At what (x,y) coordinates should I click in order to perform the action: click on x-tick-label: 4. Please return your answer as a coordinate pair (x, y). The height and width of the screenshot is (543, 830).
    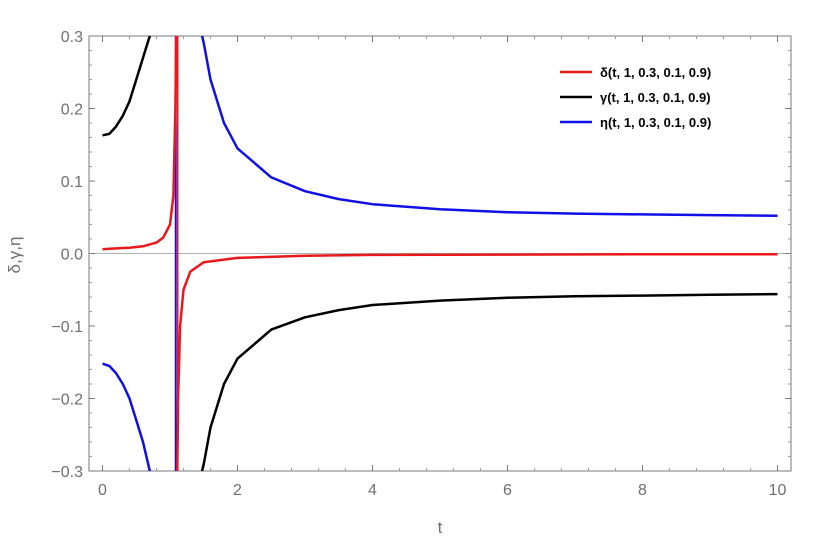
    Looking at the image, I should click on (372, 490).